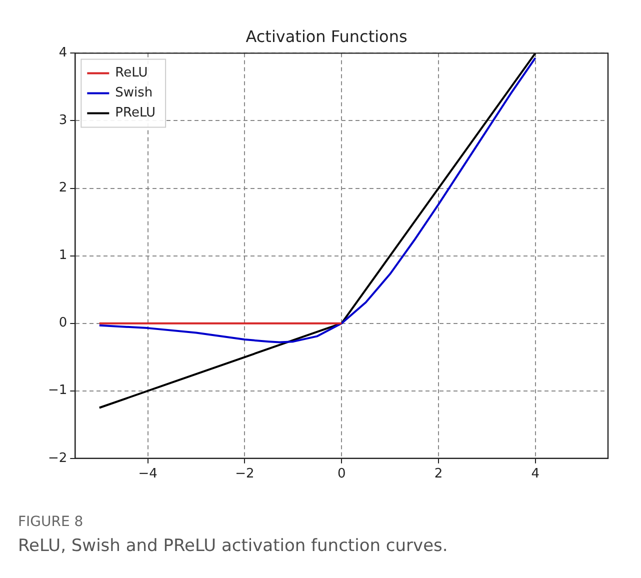 The width and height of the screenshot is (641, 578). Describe the element at coordinates (63, 256) in the screenshot. I see `y-tick-label: 1` at that location.